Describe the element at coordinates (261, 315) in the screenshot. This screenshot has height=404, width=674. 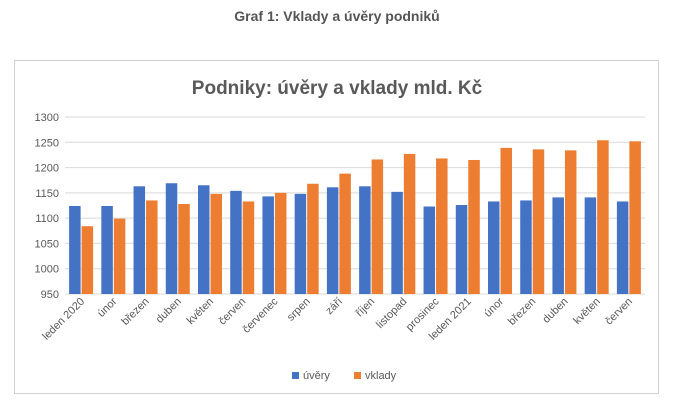
I see `x-tick-label: červenec` at that location.